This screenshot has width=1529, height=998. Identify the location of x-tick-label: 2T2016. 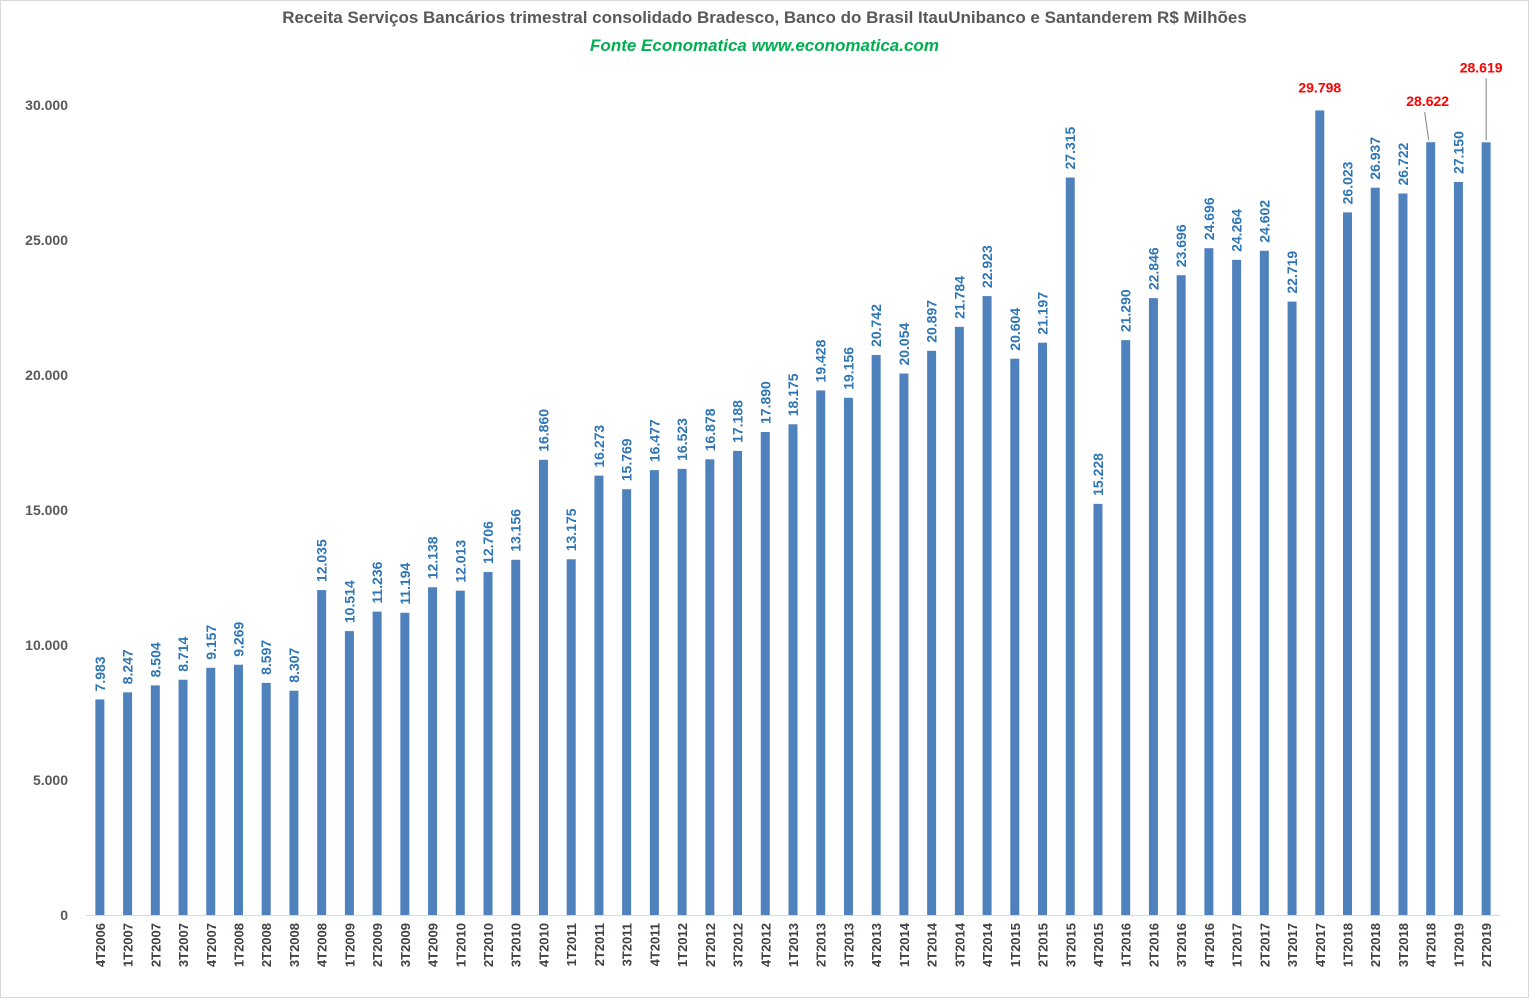
(1153, 945).